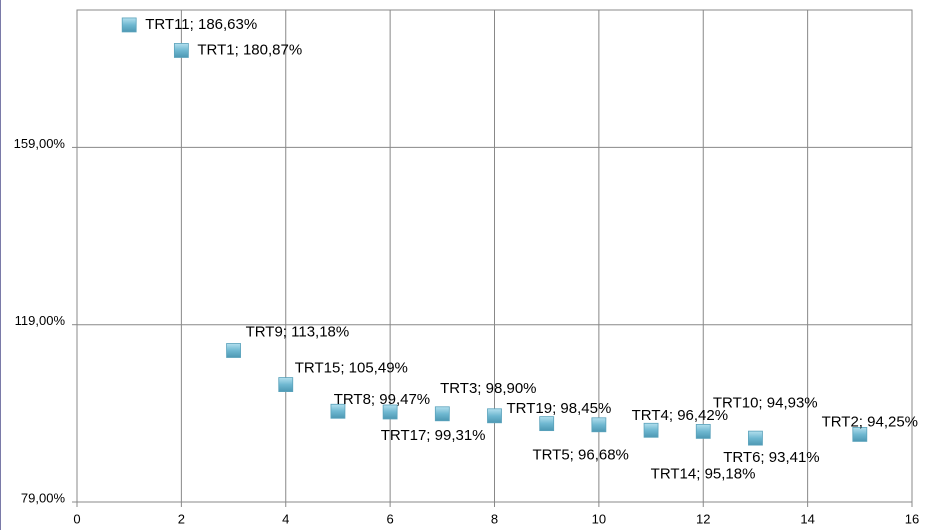  What do you see at coordinates (807, 518) in the screenshot?
I see `x-tick-label: 14` at bounding box center [807, 518].